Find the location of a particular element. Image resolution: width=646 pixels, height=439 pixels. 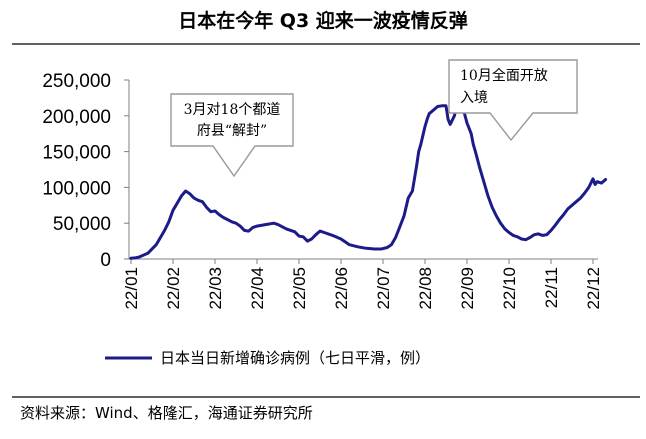

y-tick-label: 250,000 is located at coordinates (76, 81).